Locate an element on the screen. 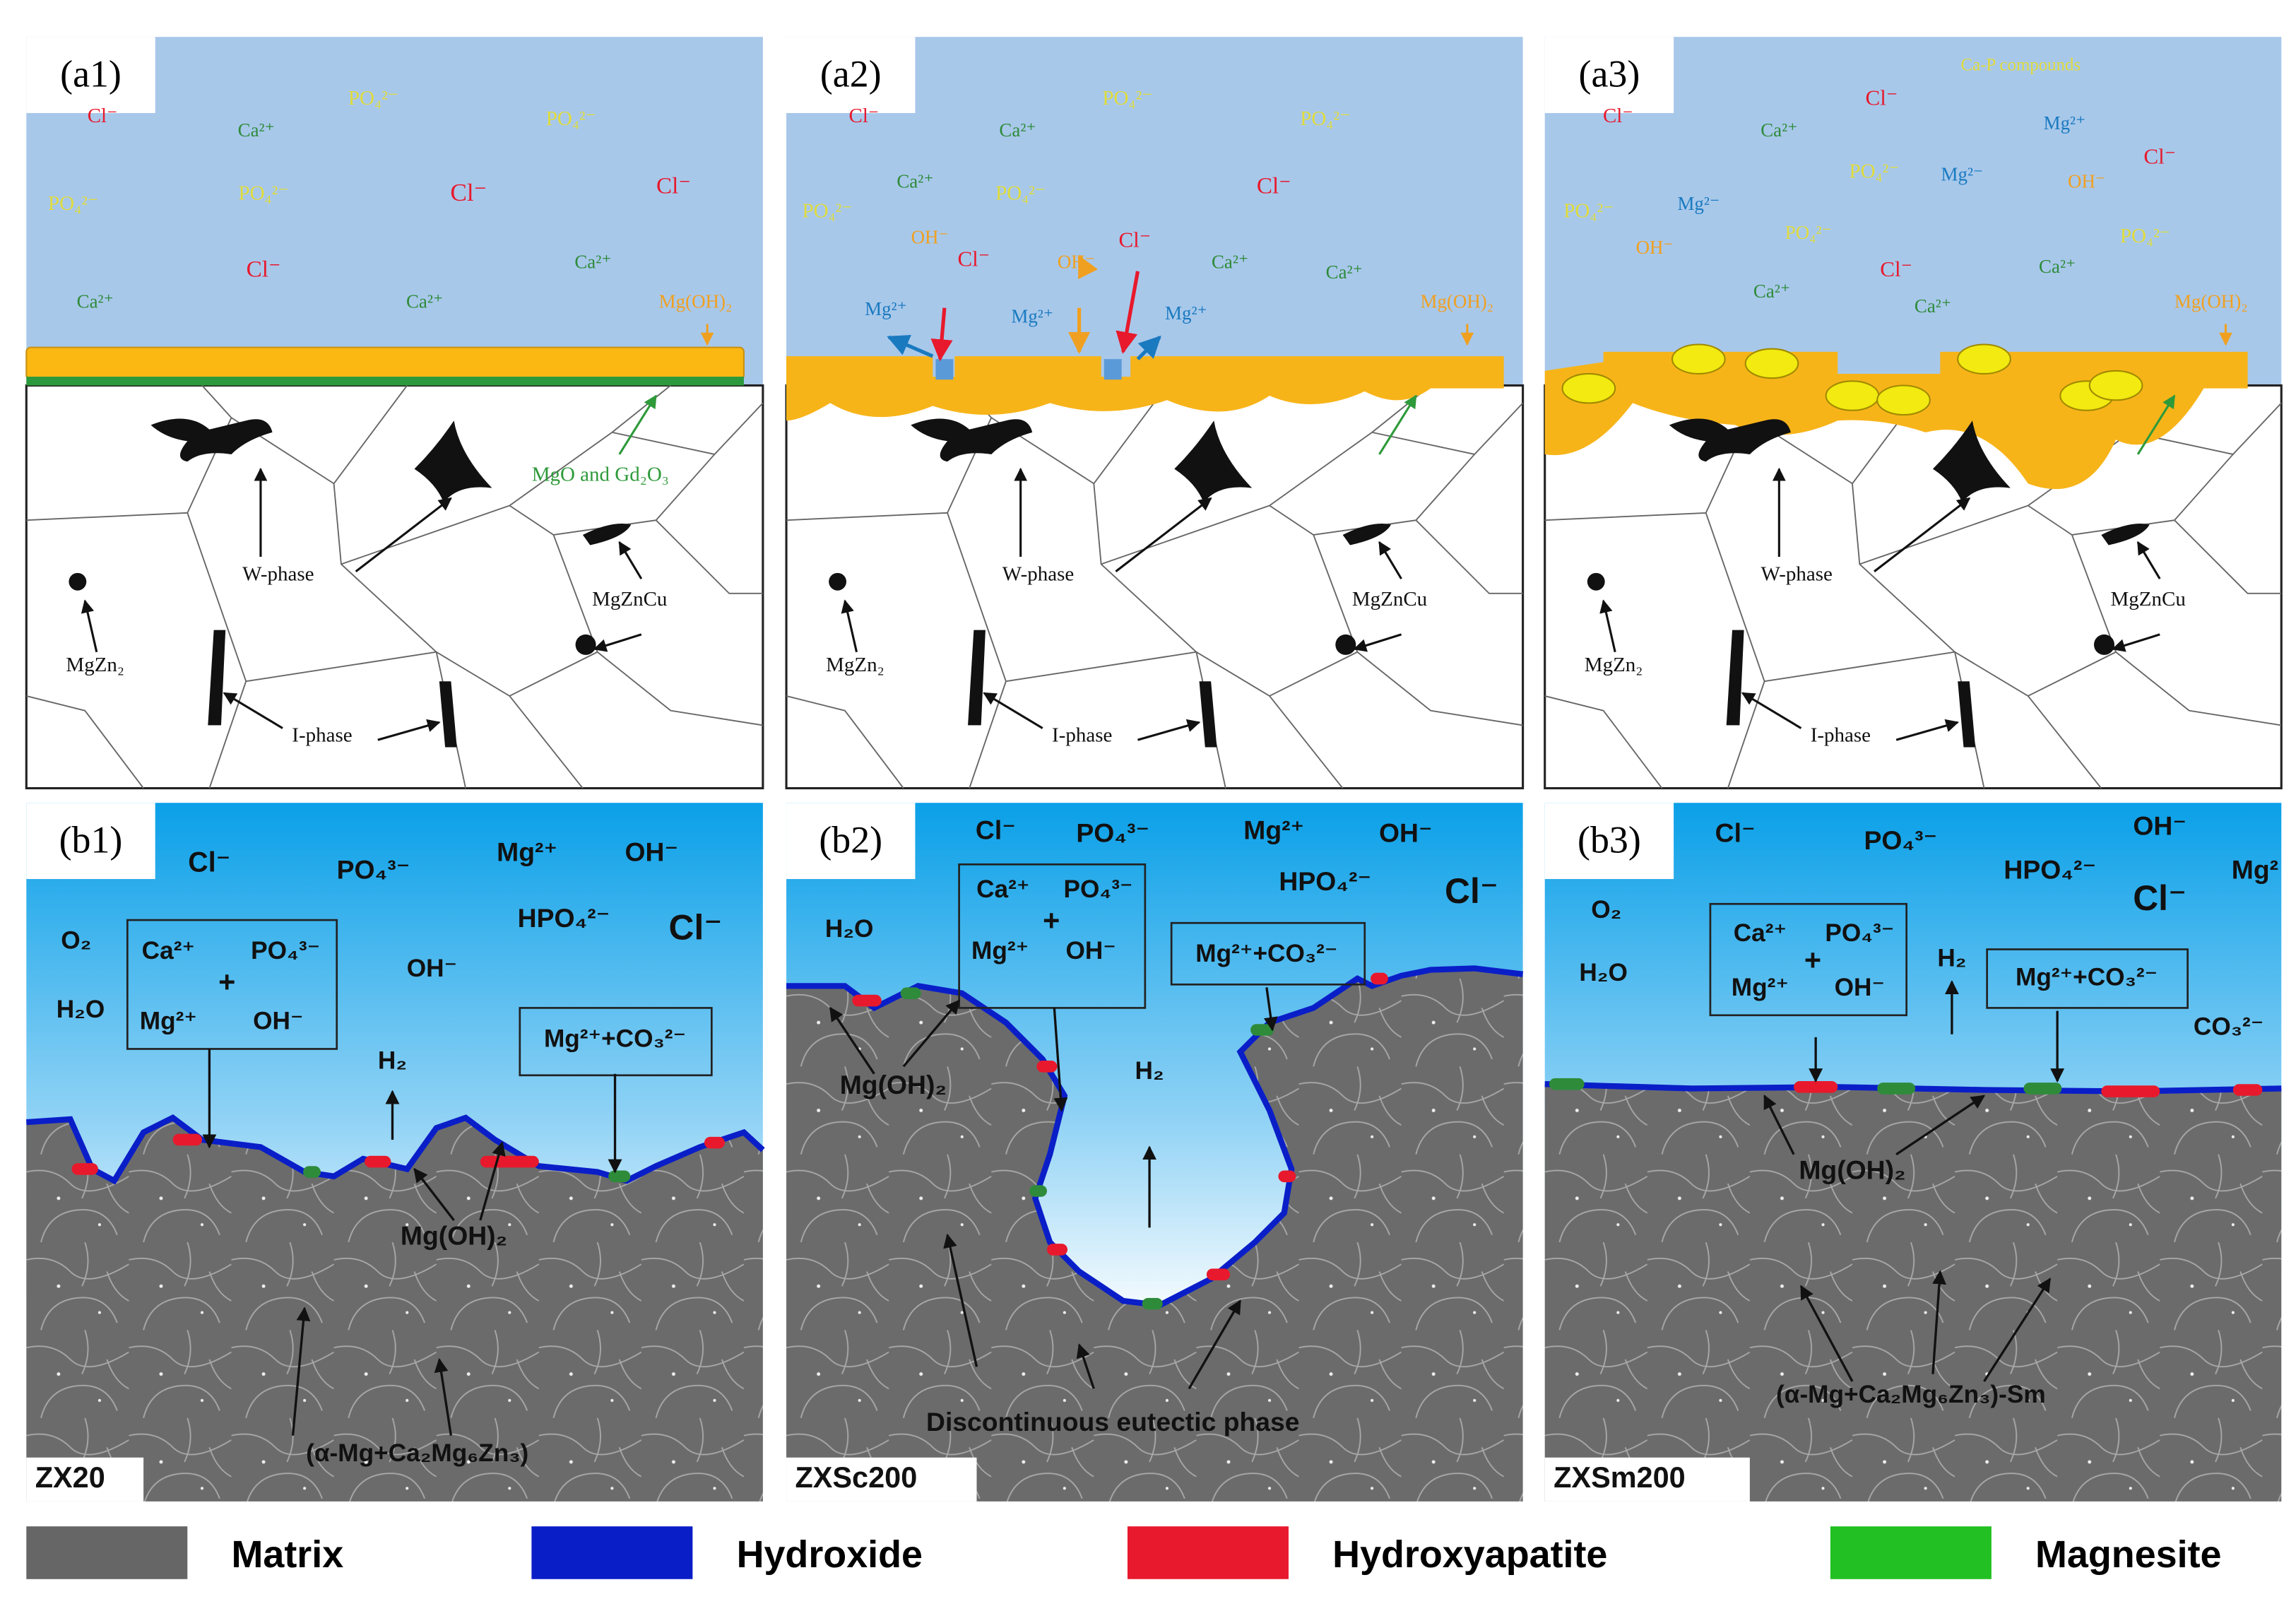  species-label: Ca²⁺ is located at coordinates (168, 951).